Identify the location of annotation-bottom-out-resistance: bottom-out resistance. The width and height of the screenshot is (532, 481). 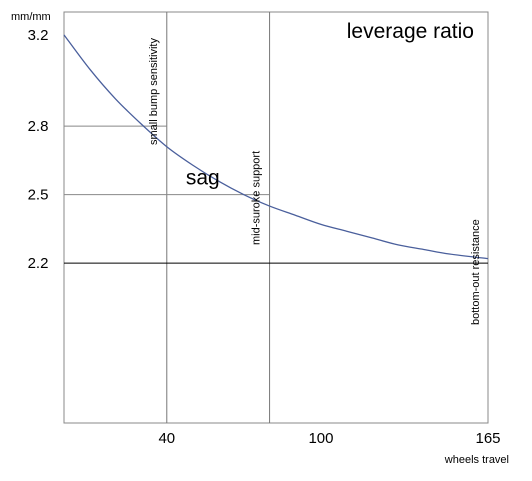
(476, 272).